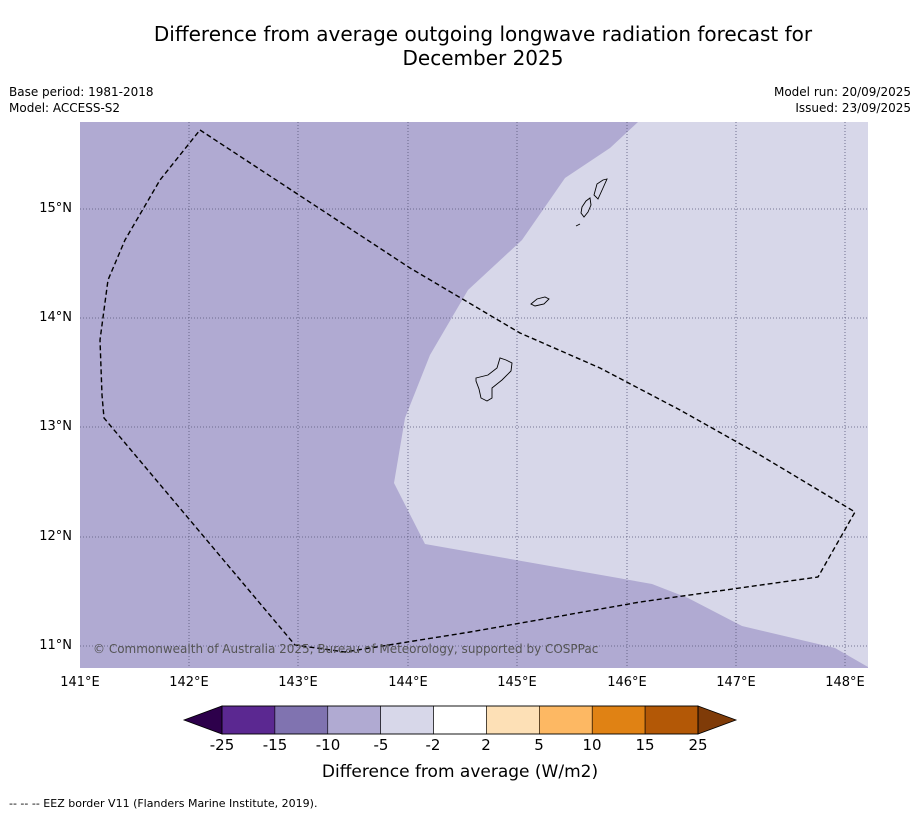 This screenshot has width=919, height=816. What do you see at coordinates (202, 720) in the screenshot?
I see `colorbar-under-arrow` at bounding box center [202, 720].